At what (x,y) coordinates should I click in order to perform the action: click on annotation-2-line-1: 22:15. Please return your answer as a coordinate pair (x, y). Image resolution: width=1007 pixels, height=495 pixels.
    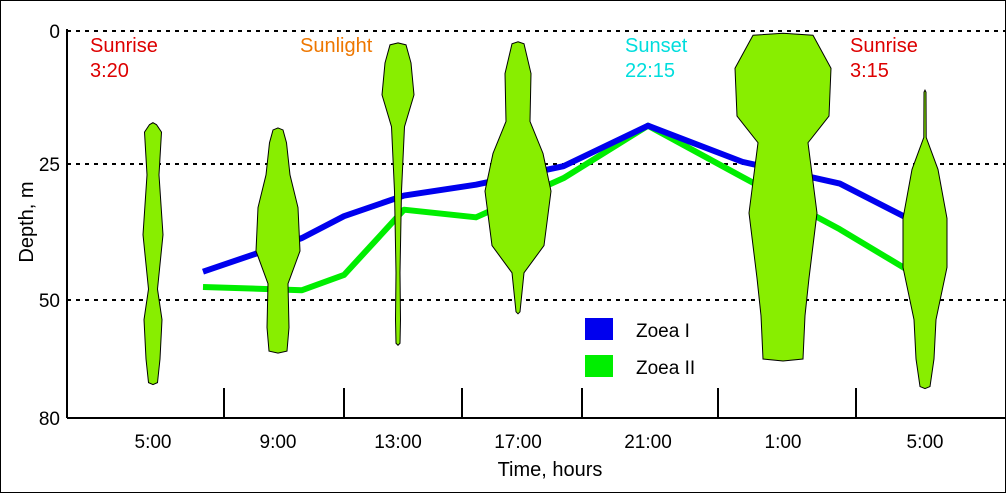
    Looking at the image, I should click on (650, 71).